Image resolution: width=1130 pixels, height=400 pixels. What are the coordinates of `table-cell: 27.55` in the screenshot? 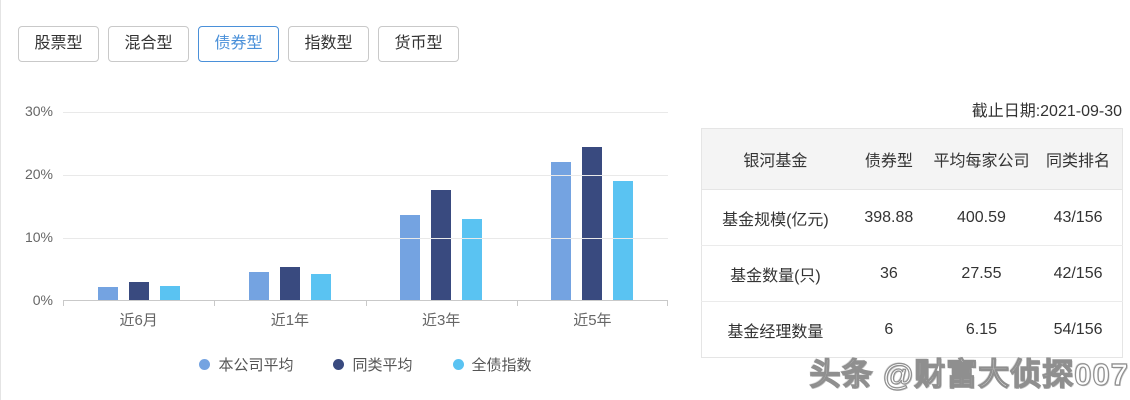 It's located at (981, 273).